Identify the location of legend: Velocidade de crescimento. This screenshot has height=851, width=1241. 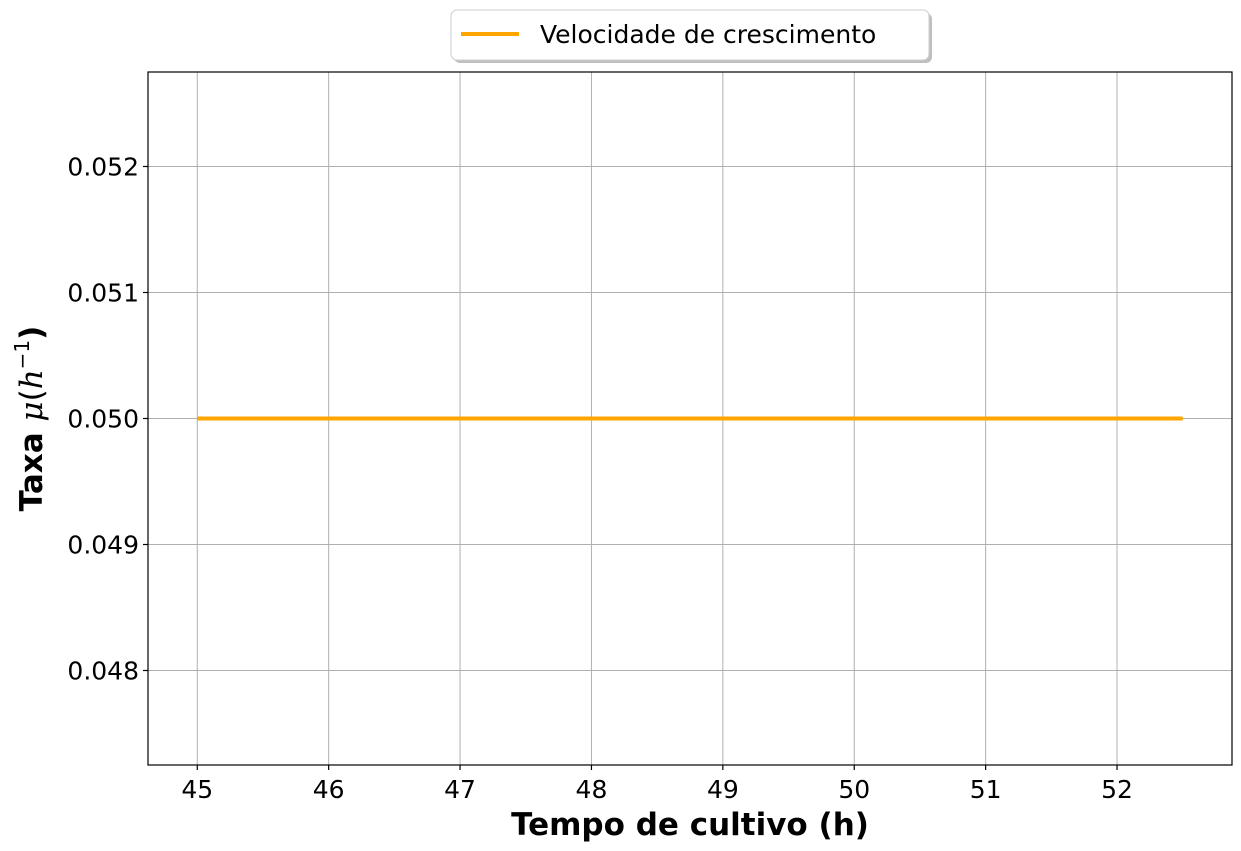
(691, 36).